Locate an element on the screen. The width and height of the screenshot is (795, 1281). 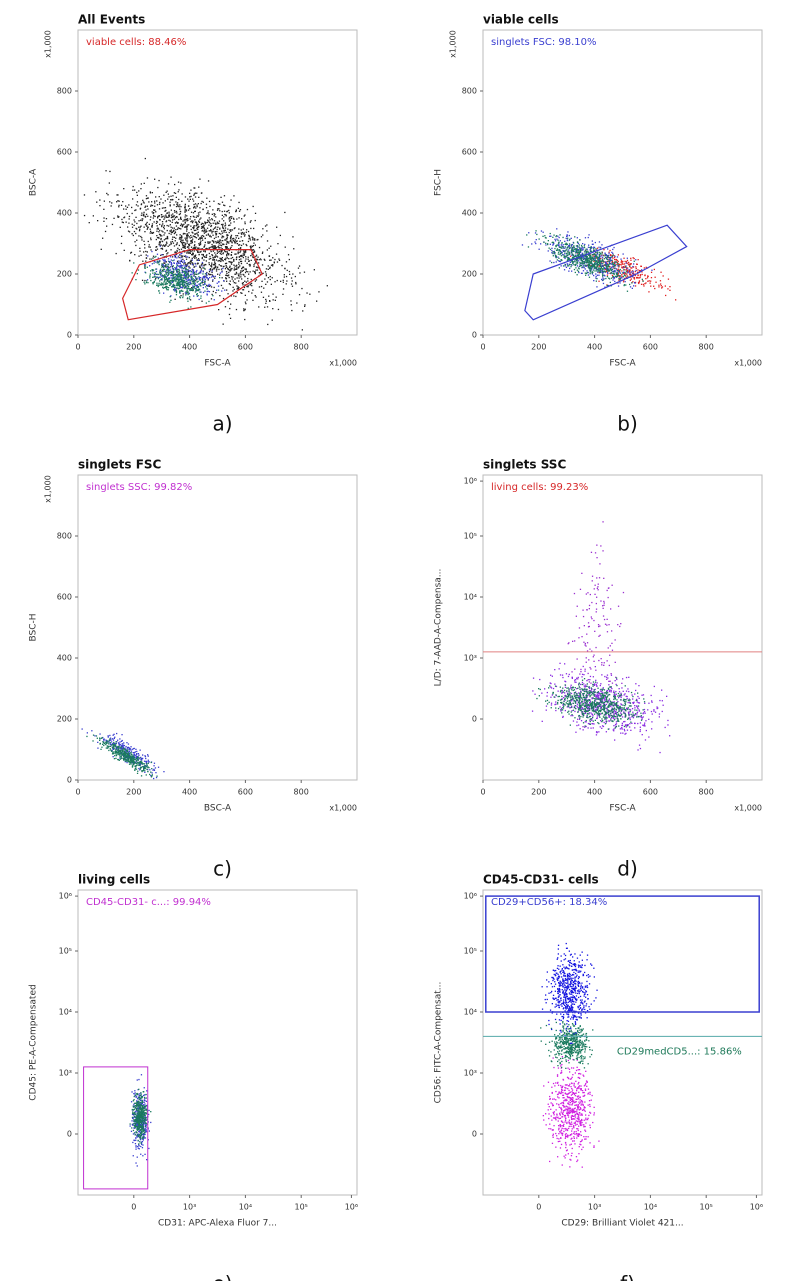
x-tick-label: 0 is located at coordinates (77, 792).